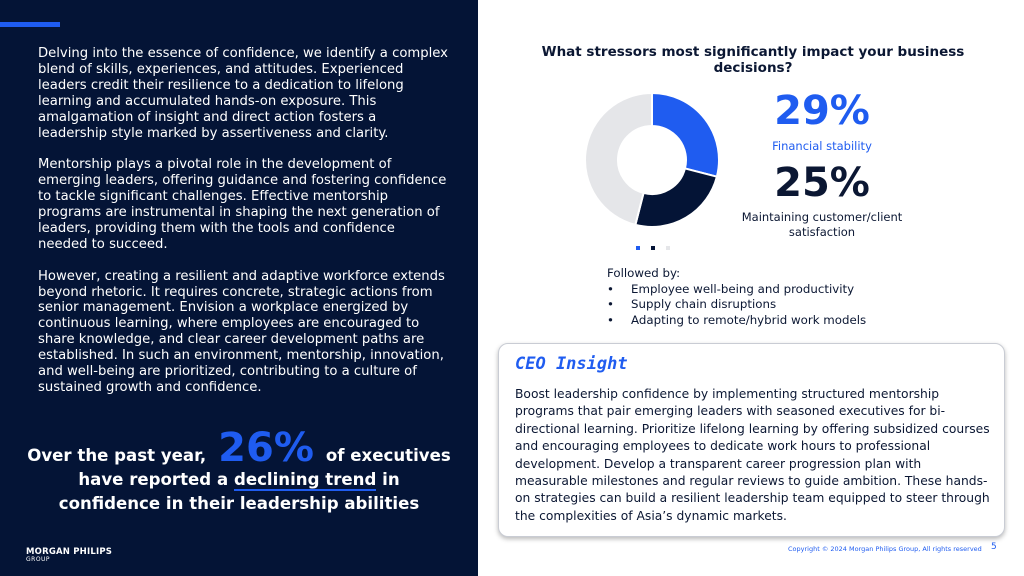 This screenshot has width=1024, height=576. What do you see at coordinates (822, 224) in the screenshot?
I see `callout-label-2: Maintaining customer/client satisfaction` at bounding box center [822, 224].